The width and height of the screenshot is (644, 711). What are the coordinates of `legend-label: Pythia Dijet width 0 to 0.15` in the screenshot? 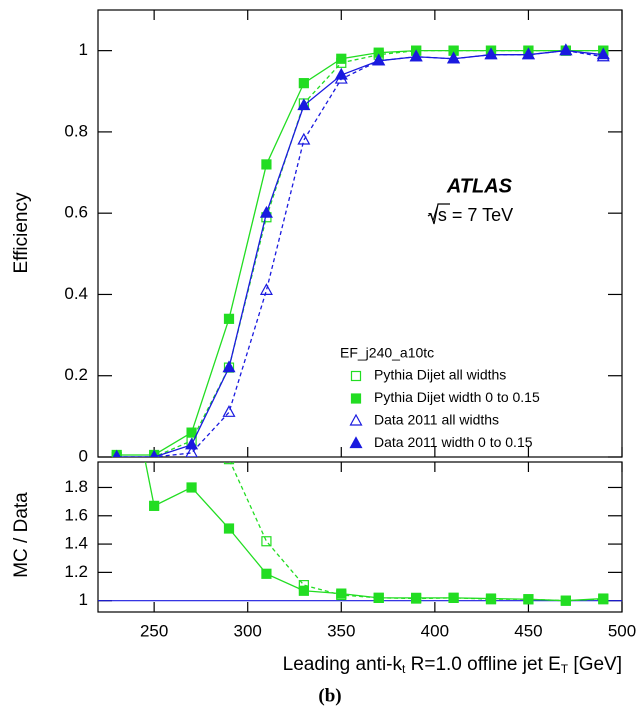 It's located at (457, 397).